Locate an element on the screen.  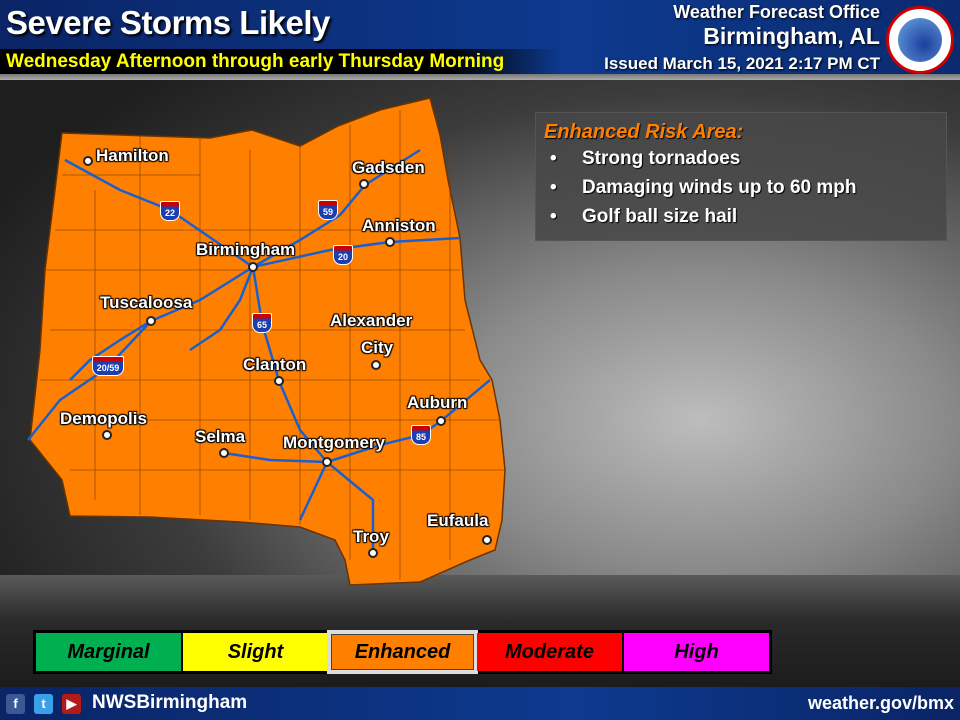
legend-slight: Slight is located at coordinates (255, 652).